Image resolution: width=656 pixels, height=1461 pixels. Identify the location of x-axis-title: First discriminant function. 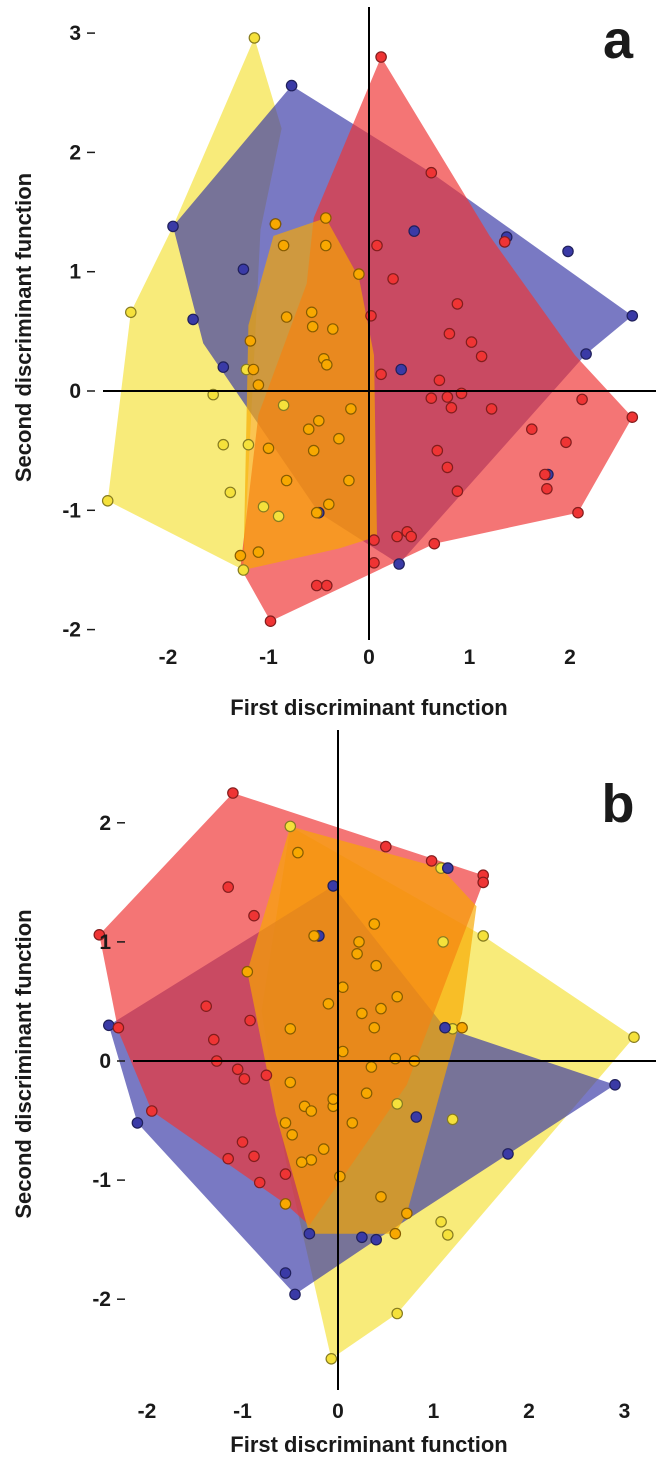
(368, 1444).